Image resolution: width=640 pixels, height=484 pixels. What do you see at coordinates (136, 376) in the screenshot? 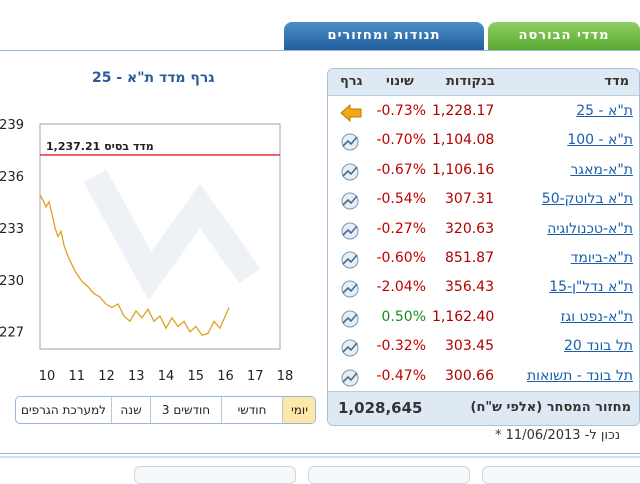
I see `x-tick-label: 13` at bounding box center [136, 376].